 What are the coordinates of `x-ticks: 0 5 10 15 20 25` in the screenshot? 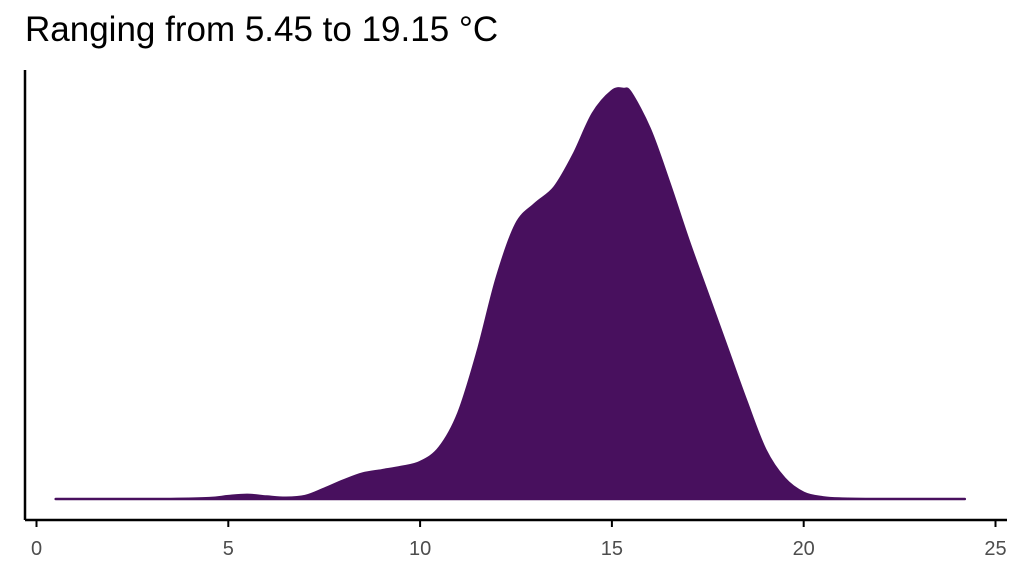 It's located at (519, 540).